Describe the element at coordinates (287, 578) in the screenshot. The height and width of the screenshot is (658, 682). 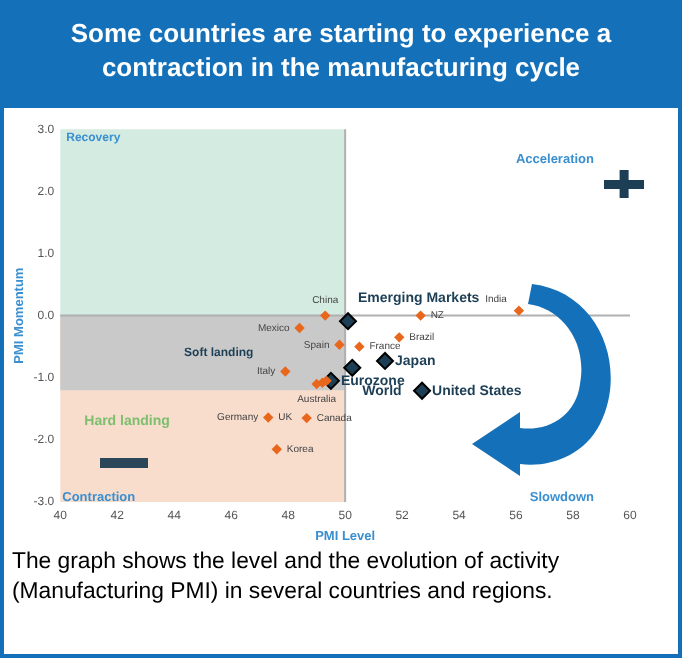
I see `text: The graph shows the level and the evolution of activity (Manufacturing PMI) in several countries and regions.` at that location.